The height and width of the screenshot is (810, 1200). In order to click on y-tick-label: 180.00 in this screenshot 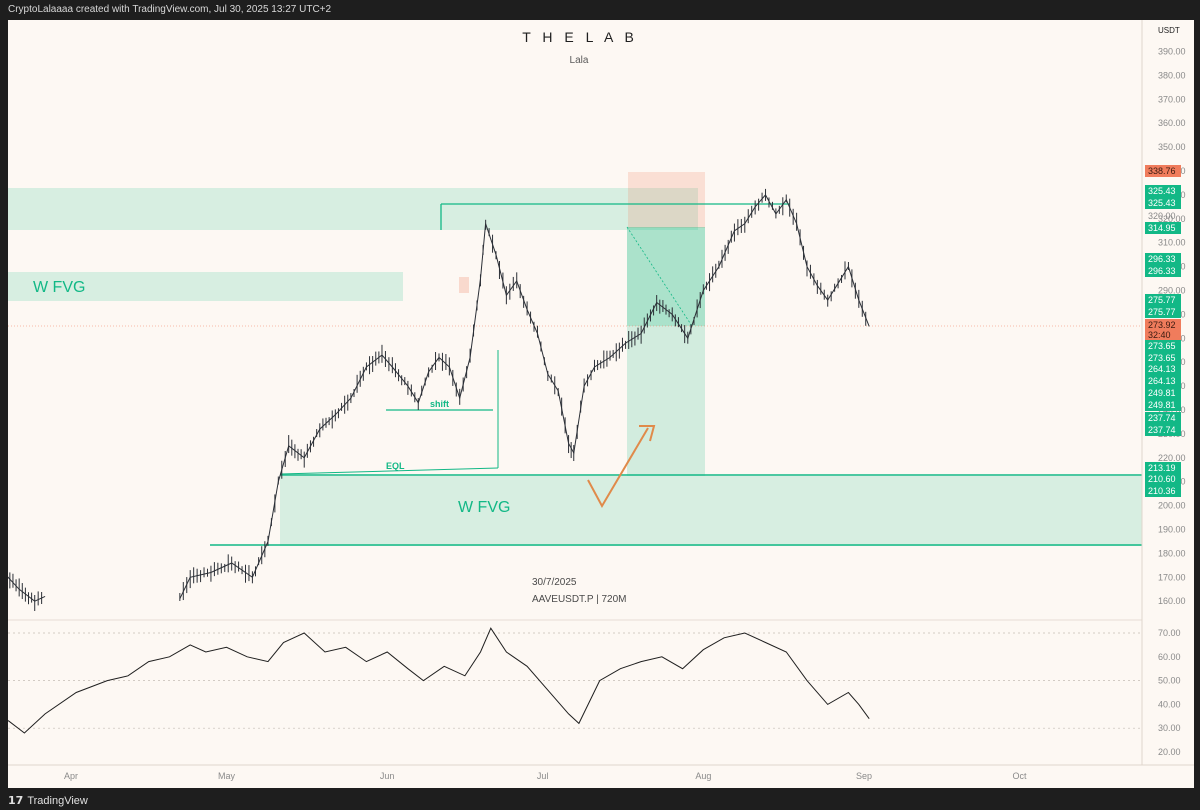, I will do `click(1172, 553)`.